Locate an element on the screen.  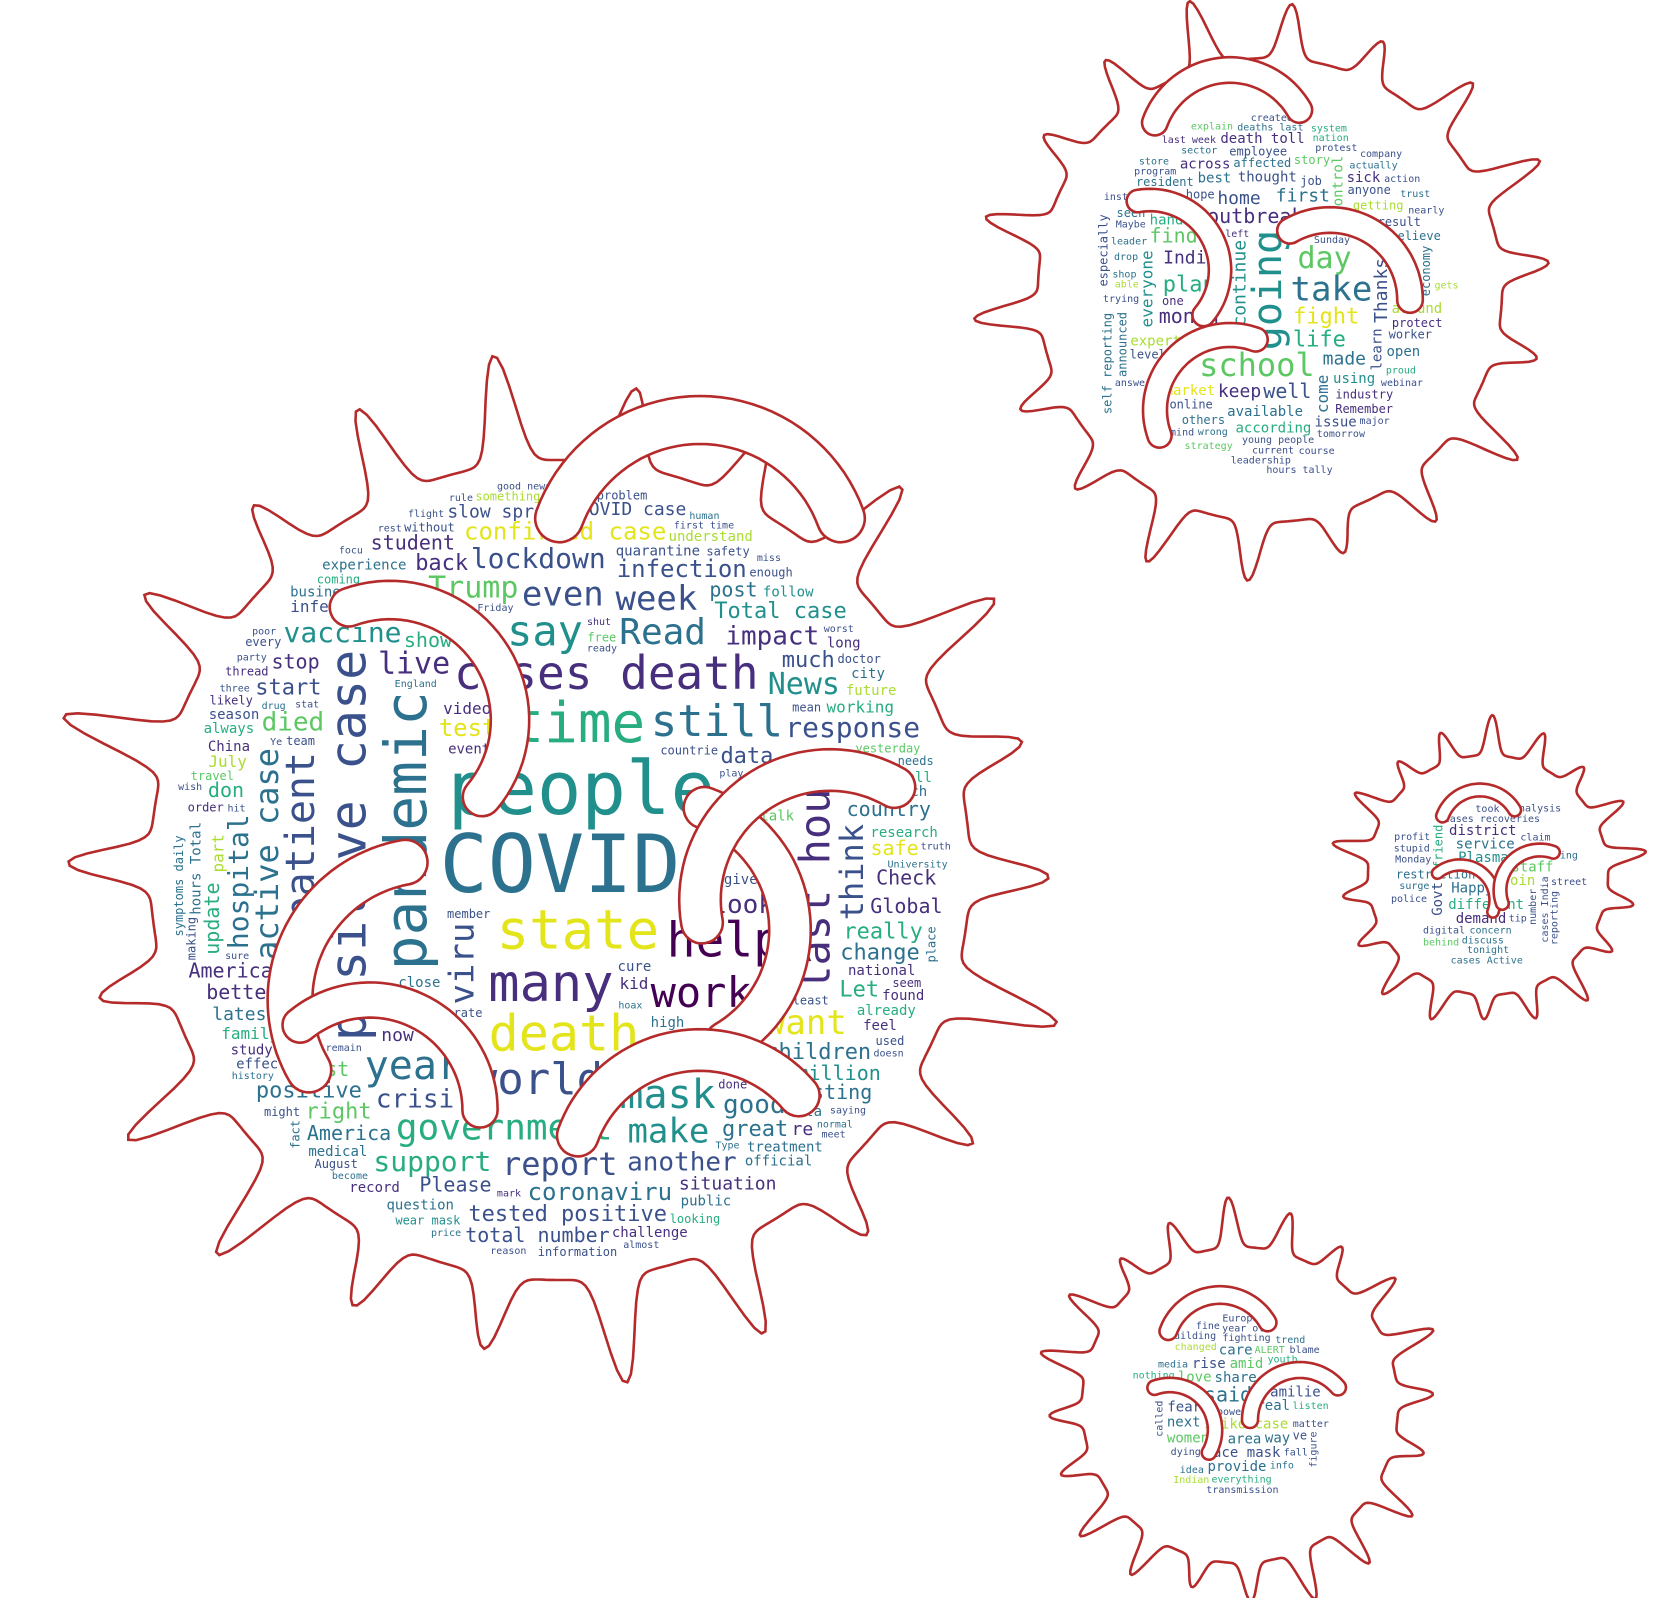
cloud-word: others is located at coordinates (1203, 420).